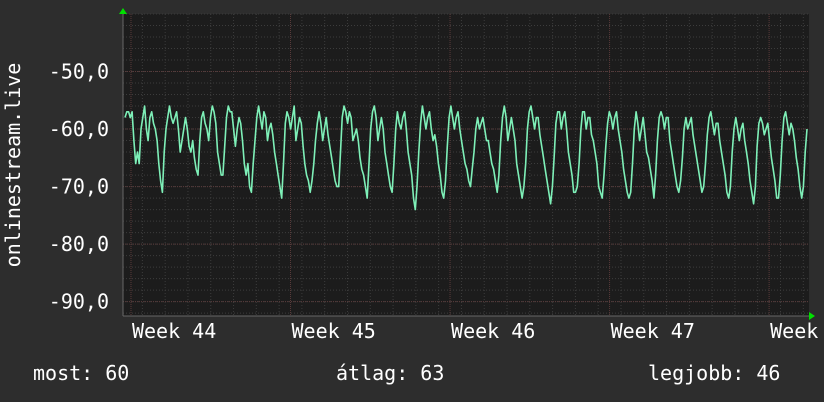 This screenshot has height=402, width=824. I want to click on y-tick-label: -70,0, so click(79, 187).